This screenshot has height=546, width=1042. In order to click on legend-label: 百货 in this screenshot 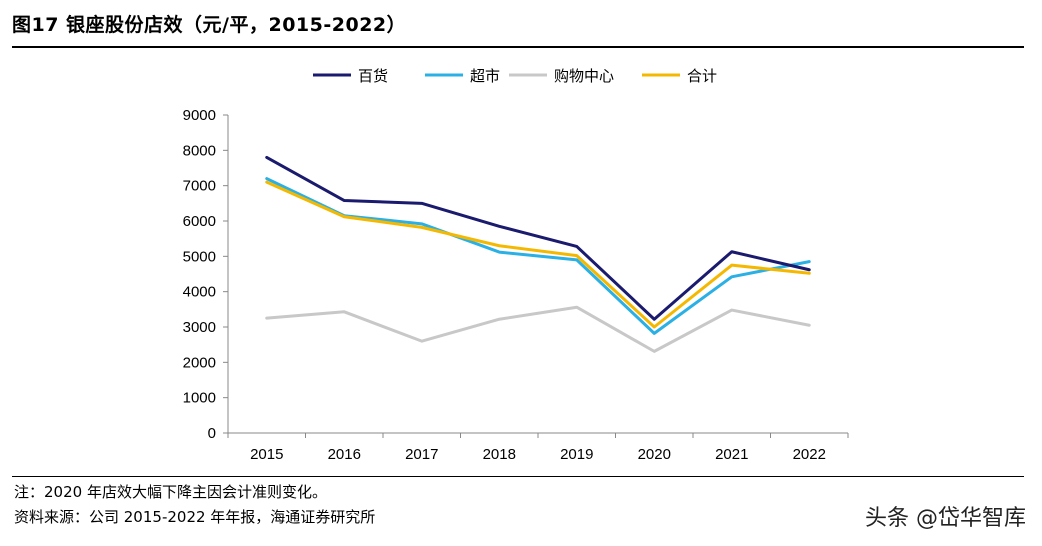, I will do `click(373, 76)`.